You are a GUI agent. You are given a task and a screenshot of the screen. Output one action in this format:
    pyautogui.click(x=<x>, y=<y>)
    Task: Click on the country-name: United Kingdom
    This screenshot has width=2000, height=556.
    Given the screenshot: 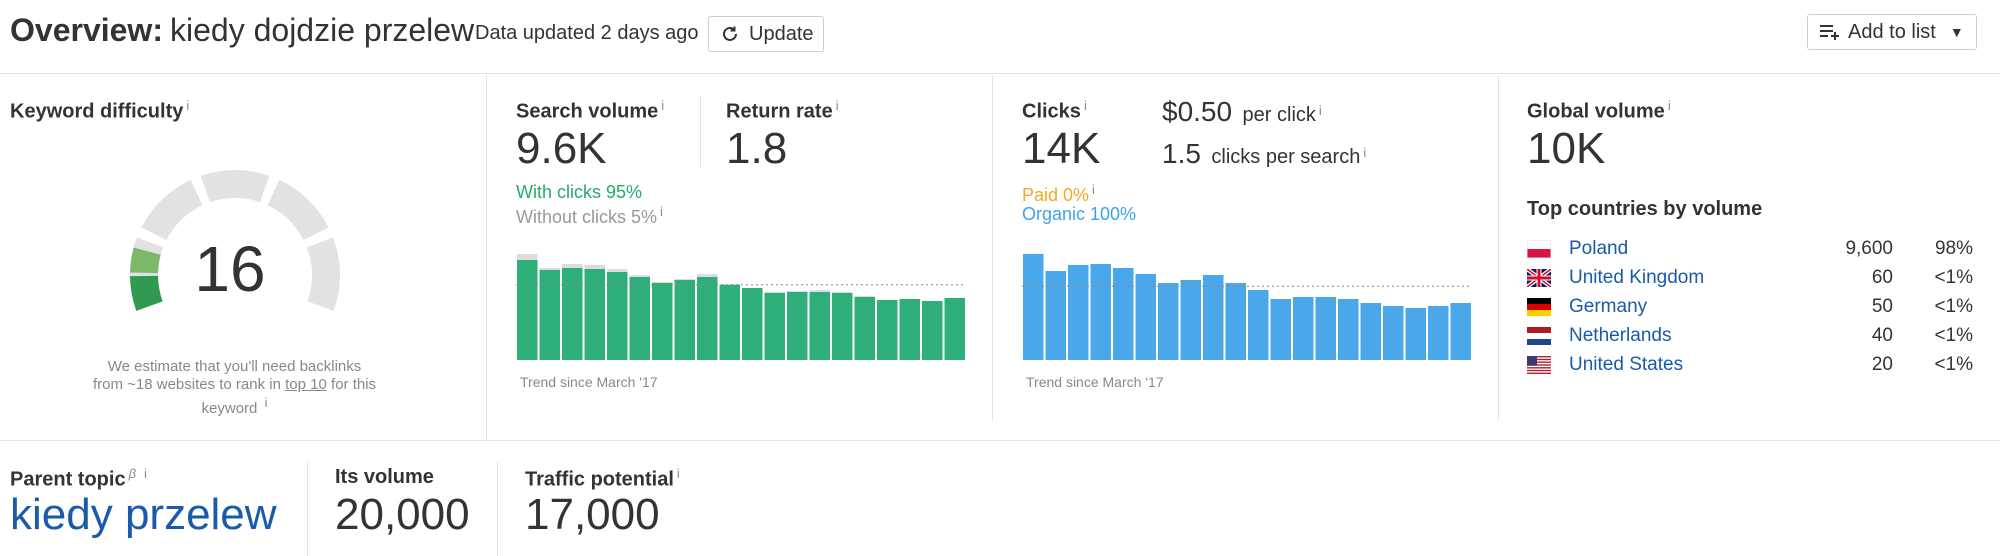 What is the action you would take?
    pyautogui.click(x=1637, y=277)
    